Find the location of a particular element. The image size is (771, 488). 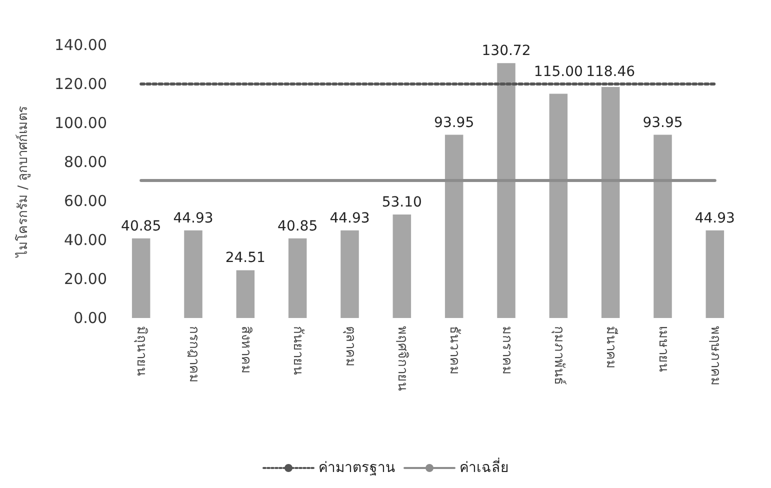

y-tick-label: 100.00 is located at coordinates (80, 123).